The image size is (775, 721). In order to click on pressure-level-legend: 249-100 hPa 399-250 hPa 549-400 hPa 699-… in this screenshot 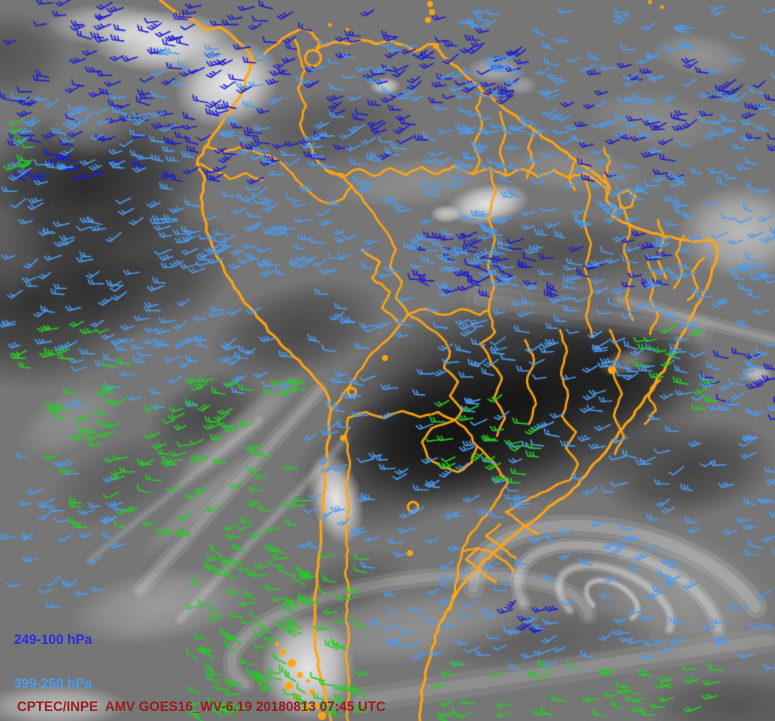, I will do `click(57, 662)`.